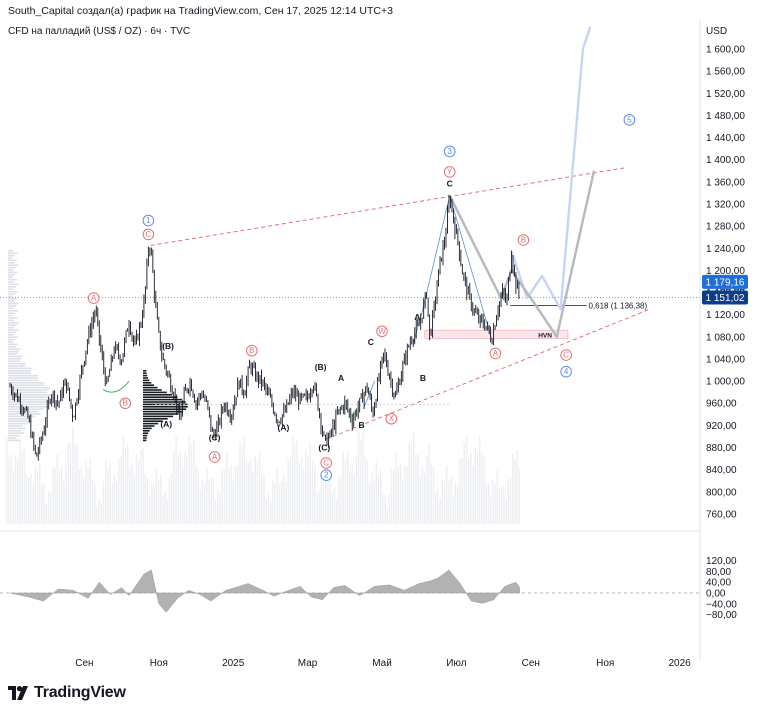  What do you see at coordinates (350, 591) in the screenshot?
I see `oscillator-panel` at bounding box center [350, 591].